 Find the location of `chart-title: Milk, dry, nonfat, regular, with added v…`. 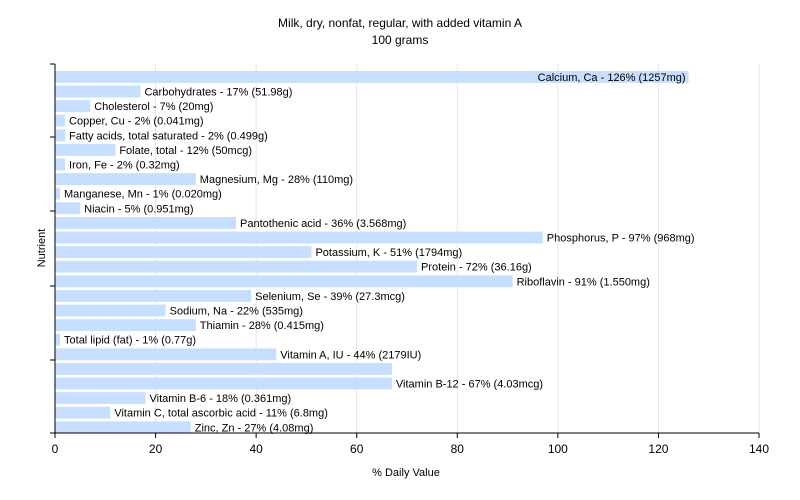

chart-title: Milk, dry, nonfat, regular, with added v… is located at coordinates (400, 23).